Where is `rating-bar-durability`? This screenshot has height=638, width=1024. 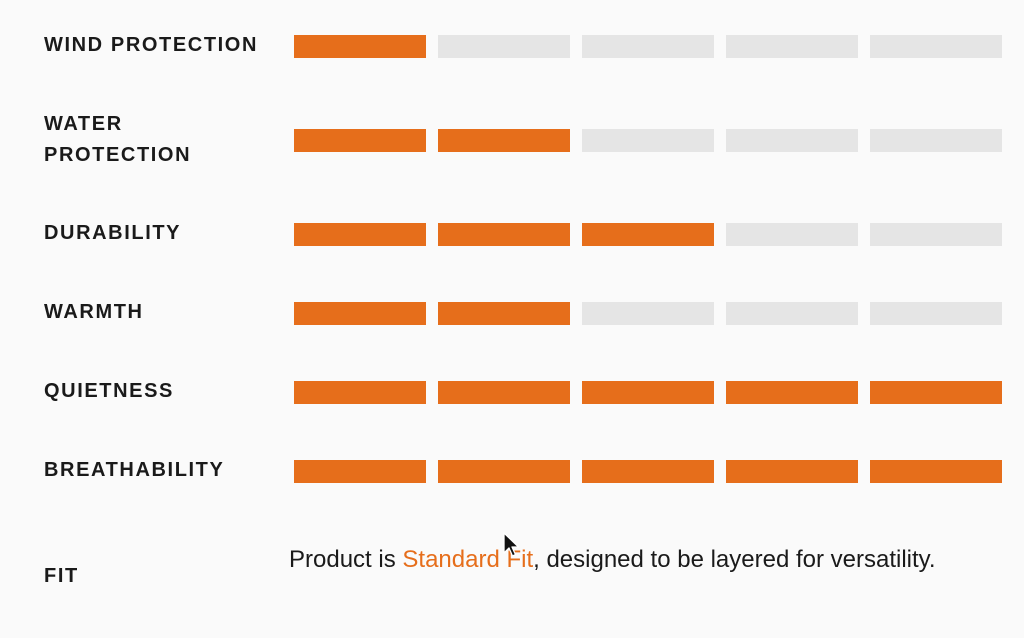
rating-bar-durability is located at coordinates (648, 234).